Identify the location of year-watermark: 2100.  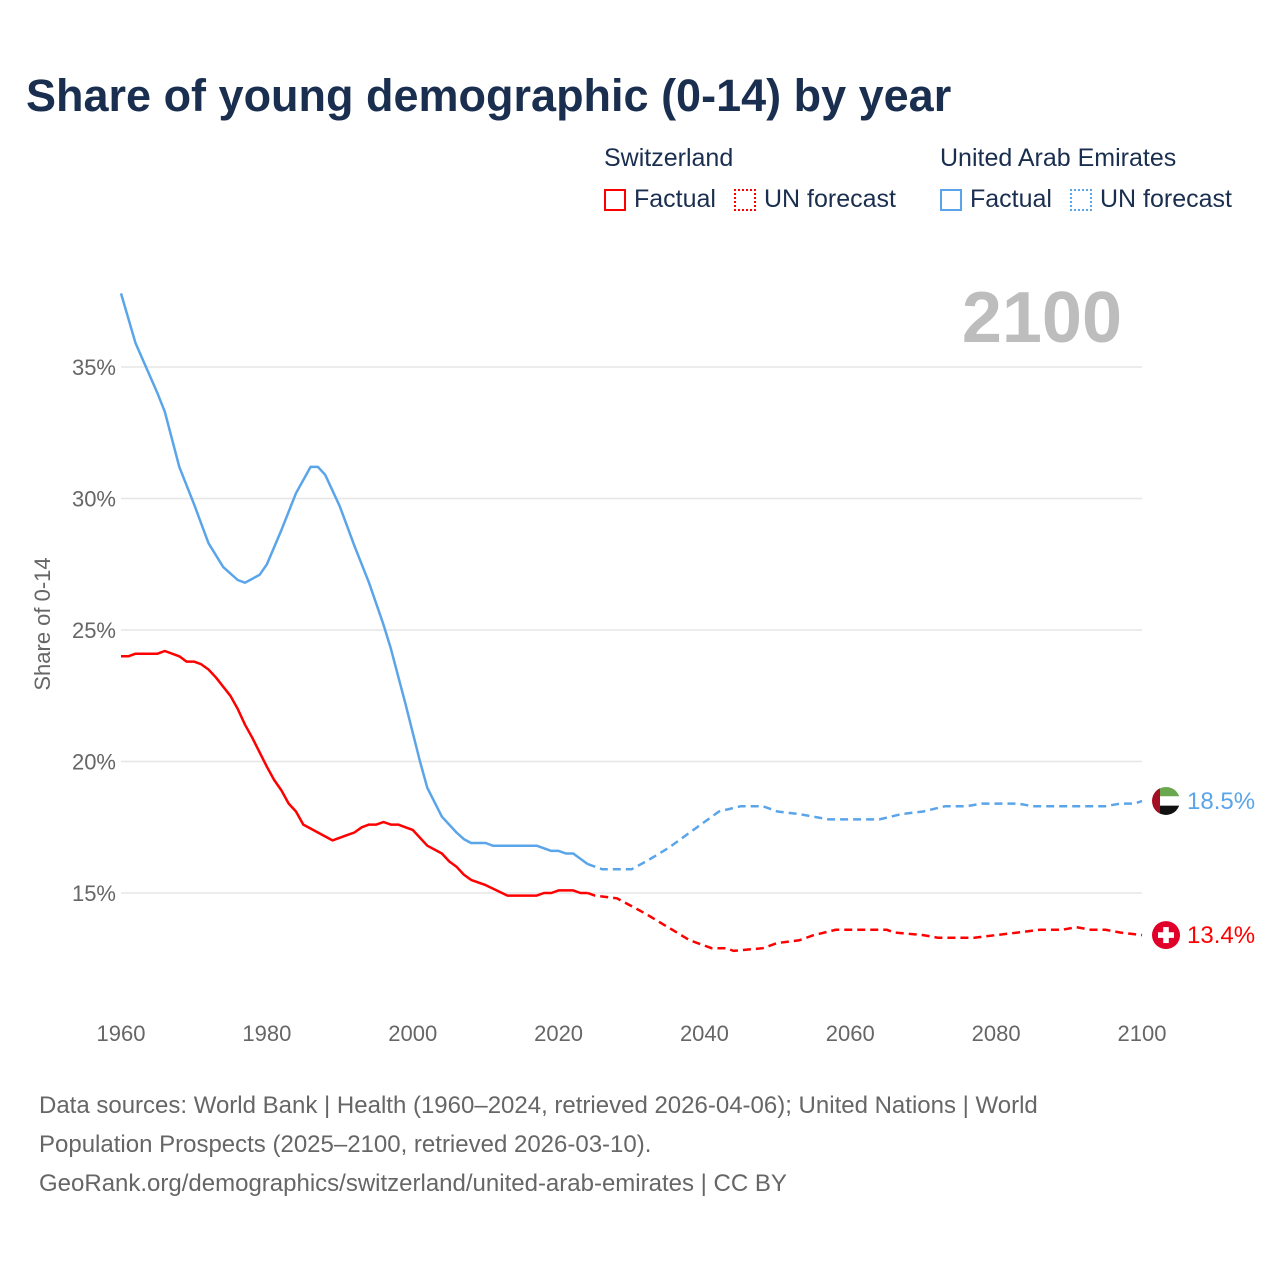
(1042, 318).